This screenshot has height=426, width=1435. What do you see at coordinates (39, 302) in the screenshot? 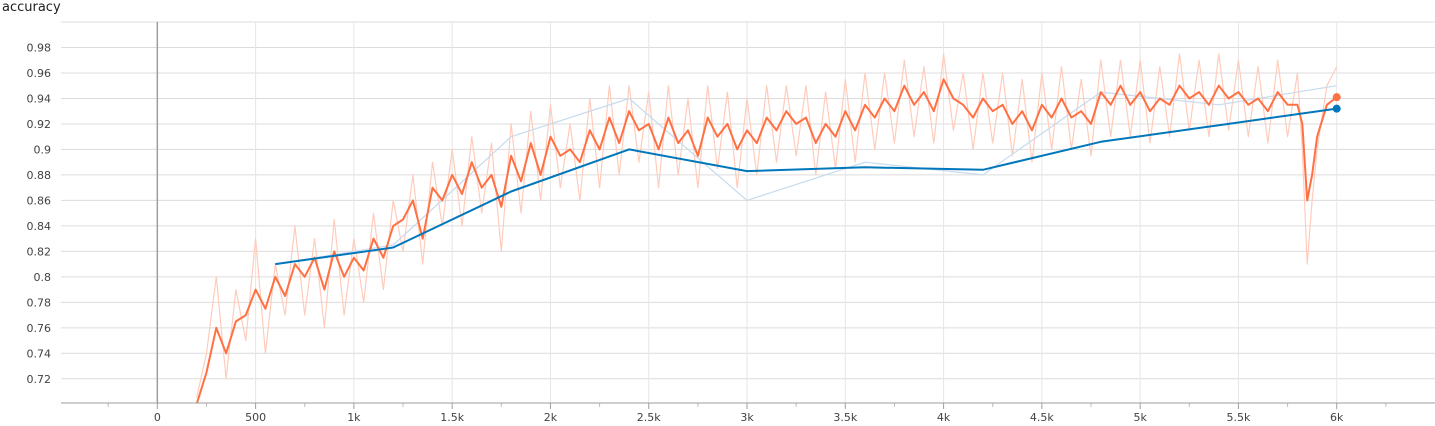
I see `y-tick-label: 0.78` at bounding box center [39, 302].